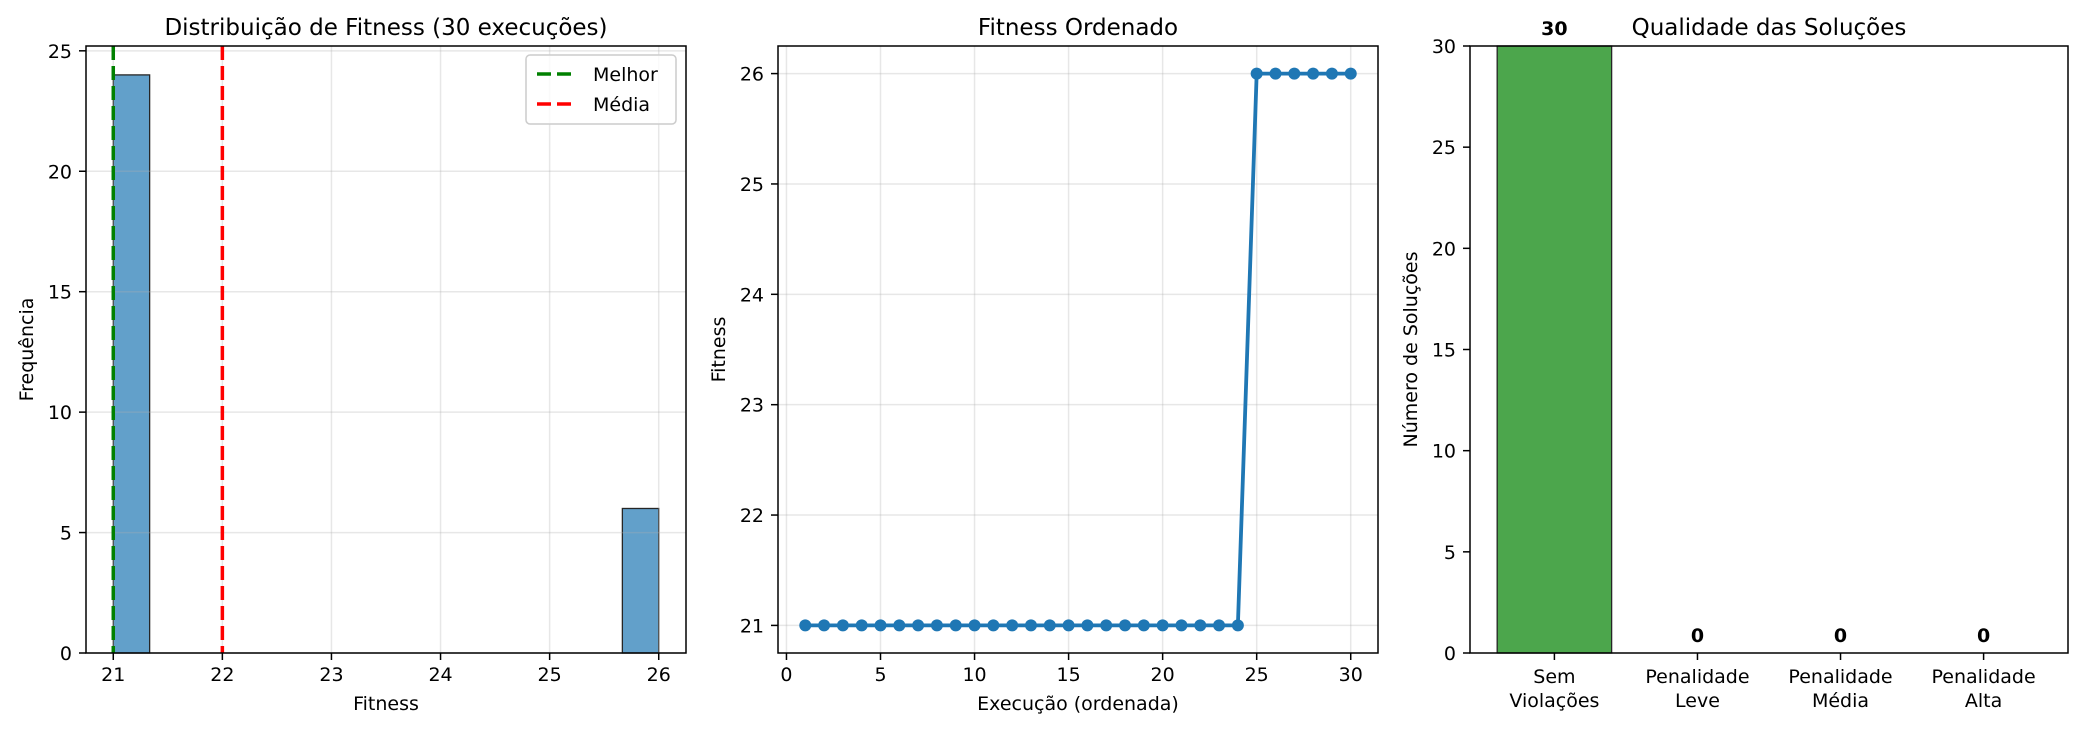 This screenshot has width=2084, height=731. What do you see at coordinates (27, 350) in the screenshot?
I see `chart-1-y-axis-label: Frequência` at bounding box center [27, 350].